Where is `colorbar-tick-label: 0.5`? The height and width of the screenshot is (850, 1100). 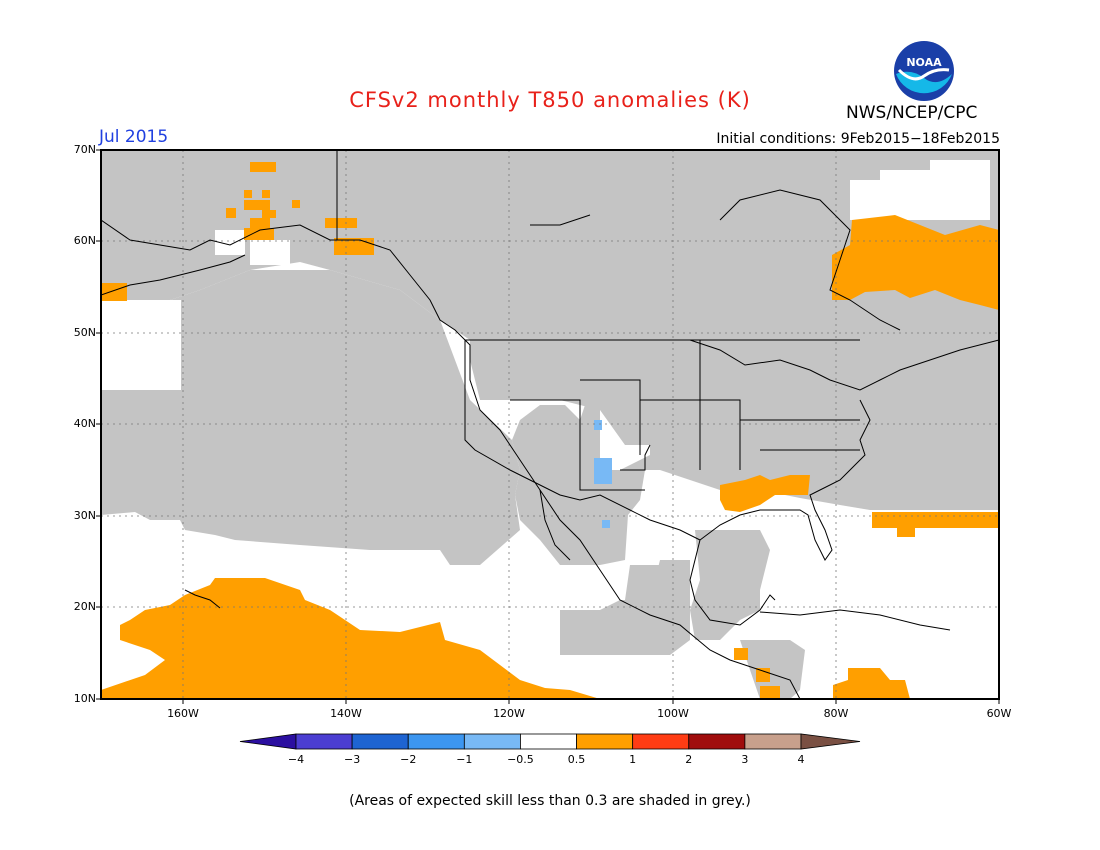 colorbar-tick-label: 0.5 is located at coordinates (576, 759).